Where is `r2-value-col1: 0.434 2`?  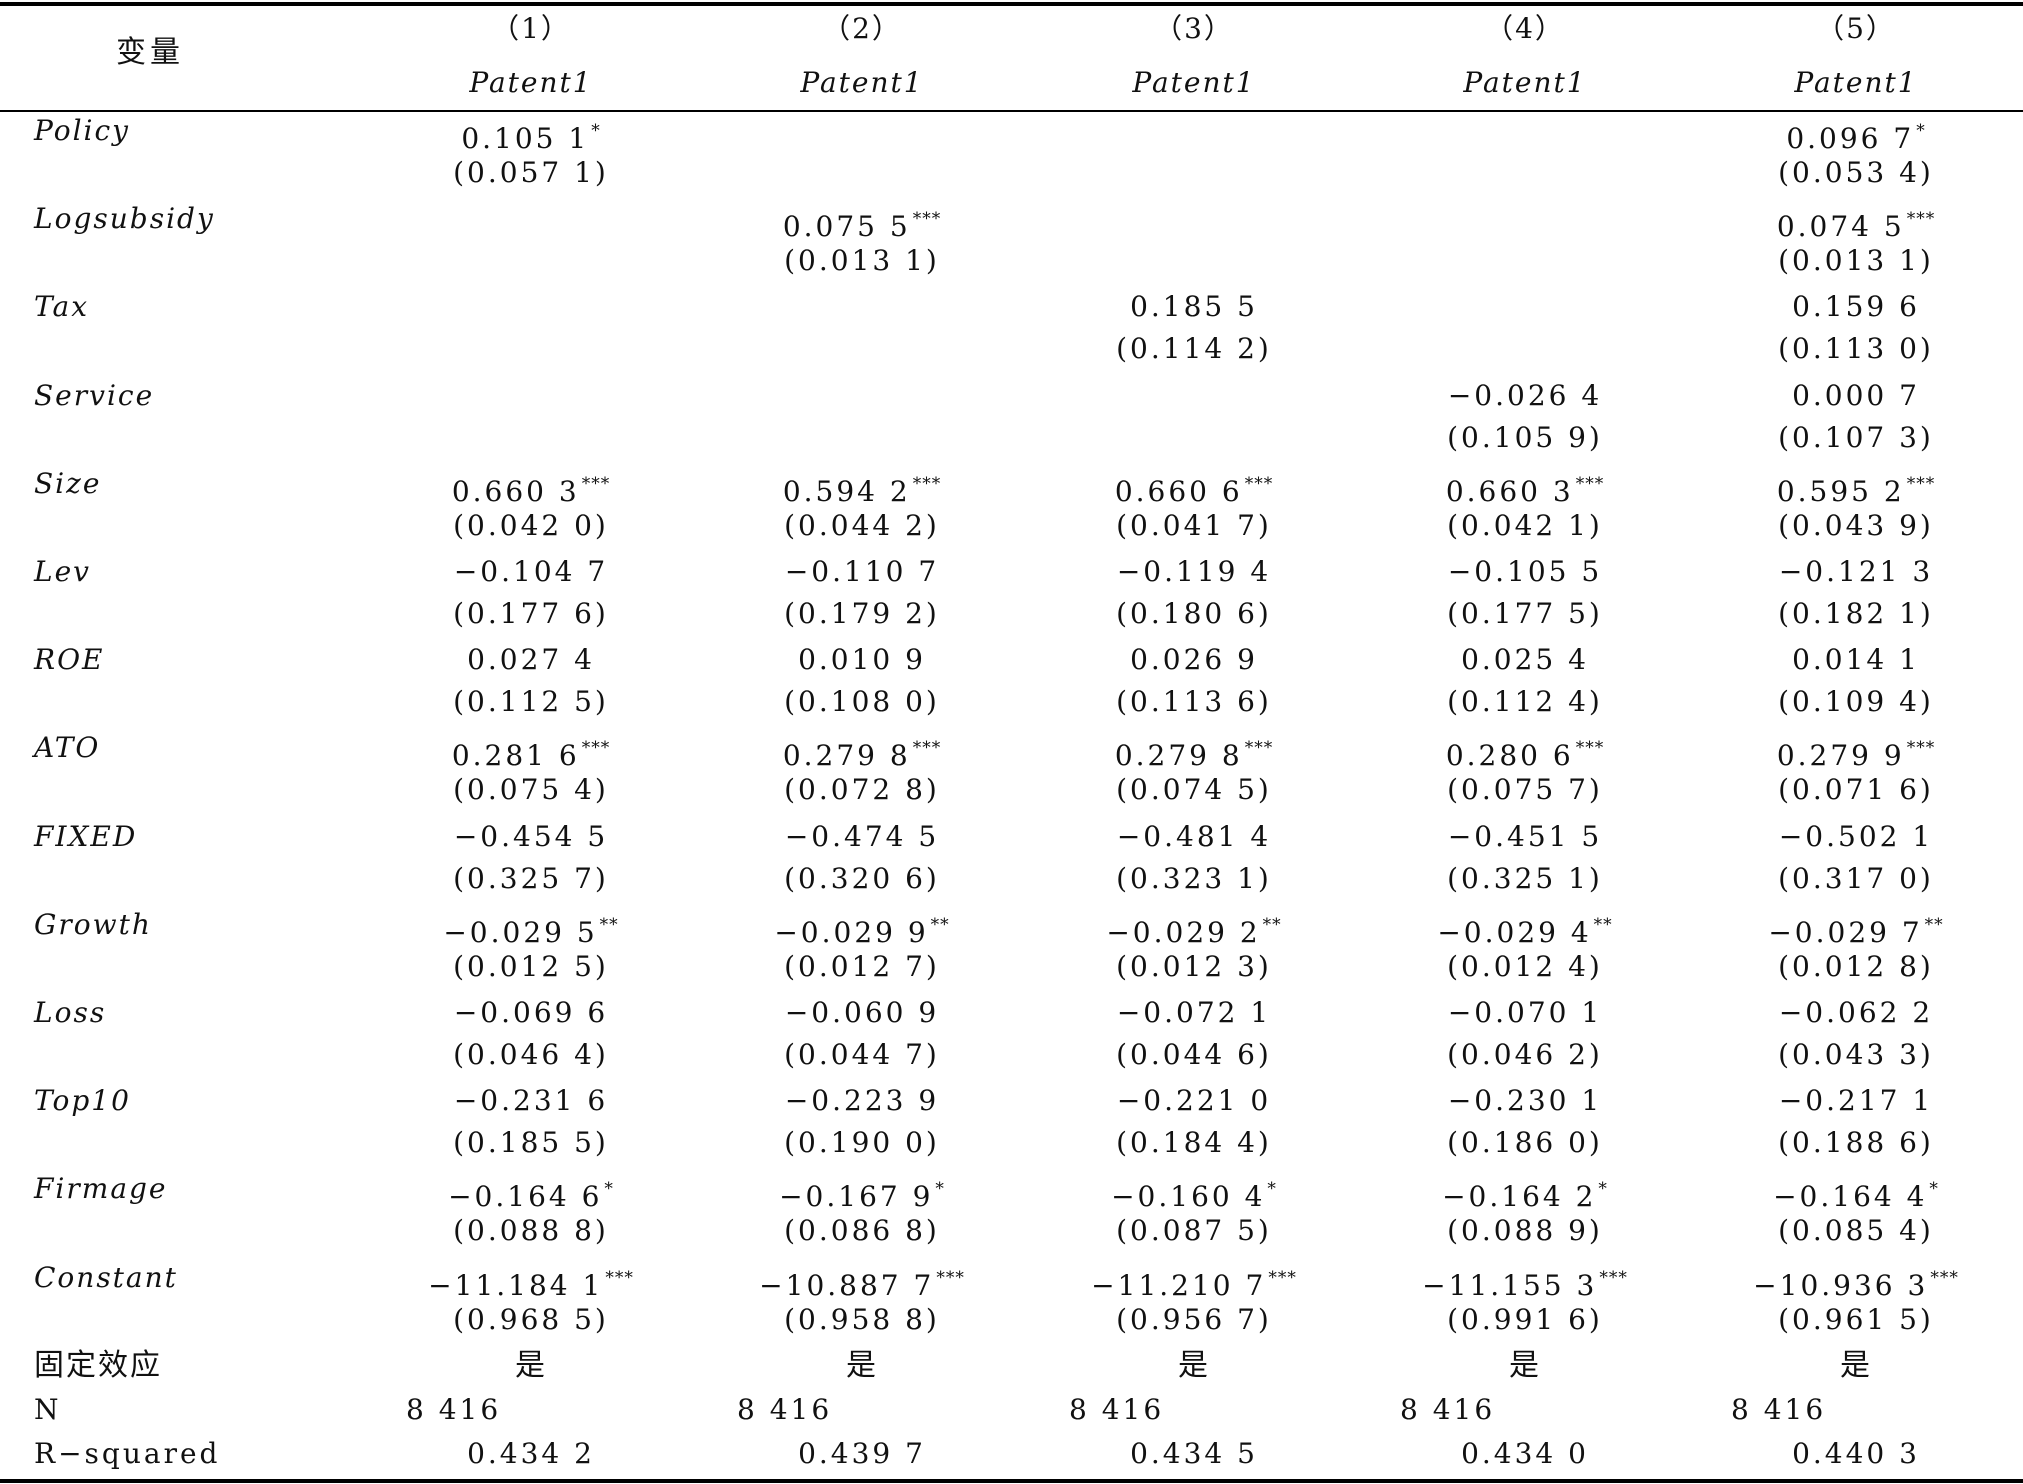 r2-value-col1: 0.434 2 is located at coordinates (531, 1453).